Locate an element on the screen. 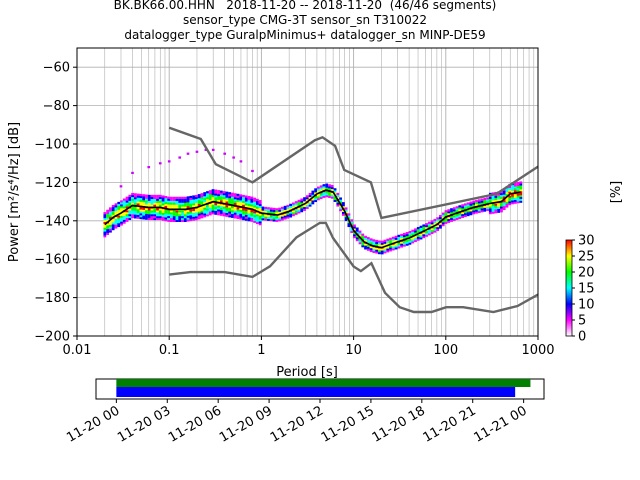  outlier-cell is located at coordinates (188, 153).